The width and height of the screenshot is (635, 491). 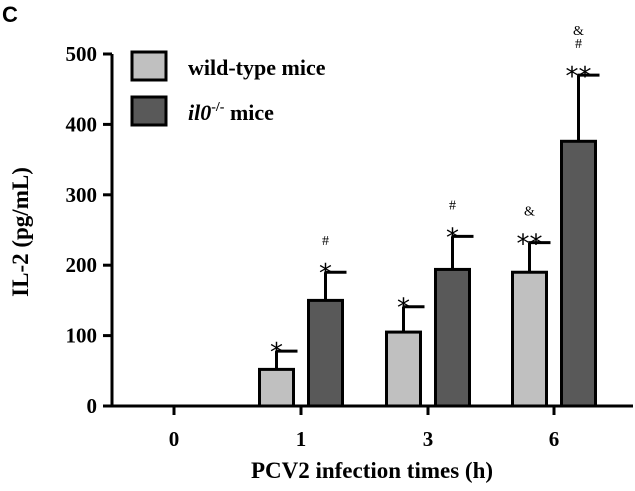 What do you see at coordinates (10, 14) in the screenshot?
I see `panel-letter: C` at bounding box center [10, 14].